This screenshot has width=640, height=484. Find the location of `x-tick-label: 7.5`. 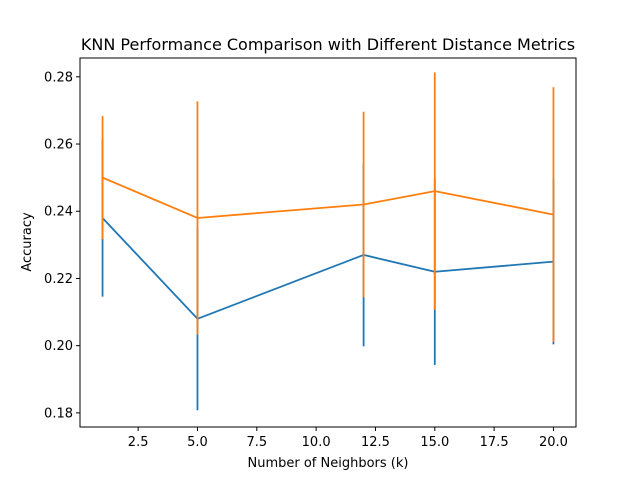

x-tick-label: 7.5 is located at coordinates (256, 442).